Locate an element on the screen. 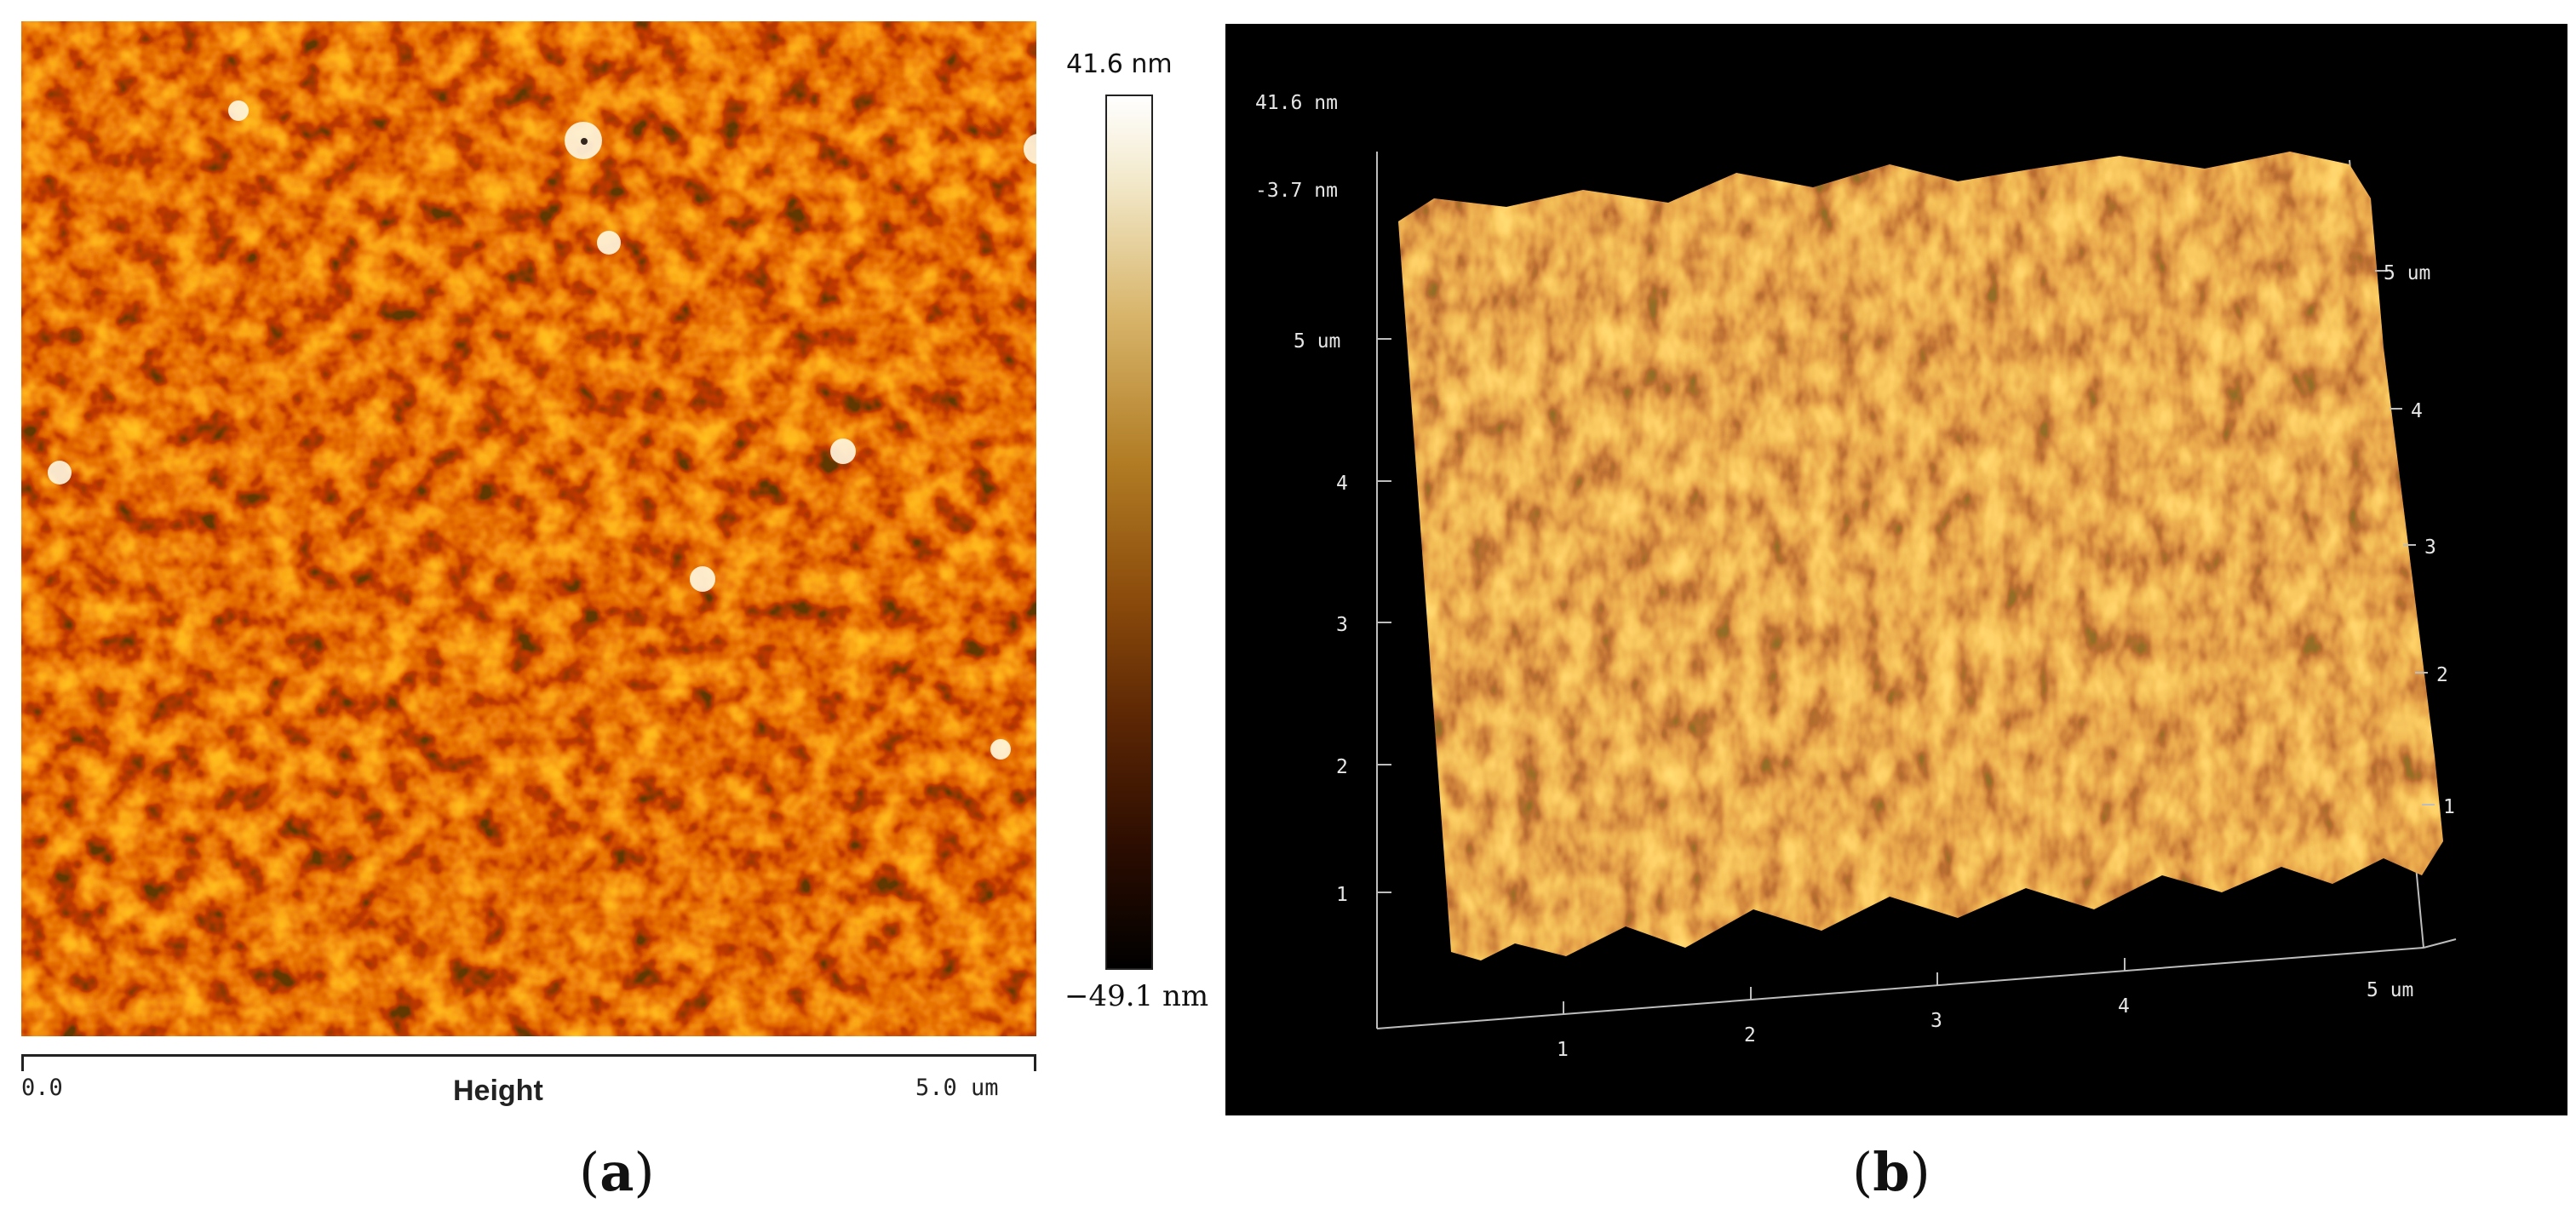 The width and height of the screenshot is (2576, 1227). height-colorbar is located at coordinates (1129, 532).